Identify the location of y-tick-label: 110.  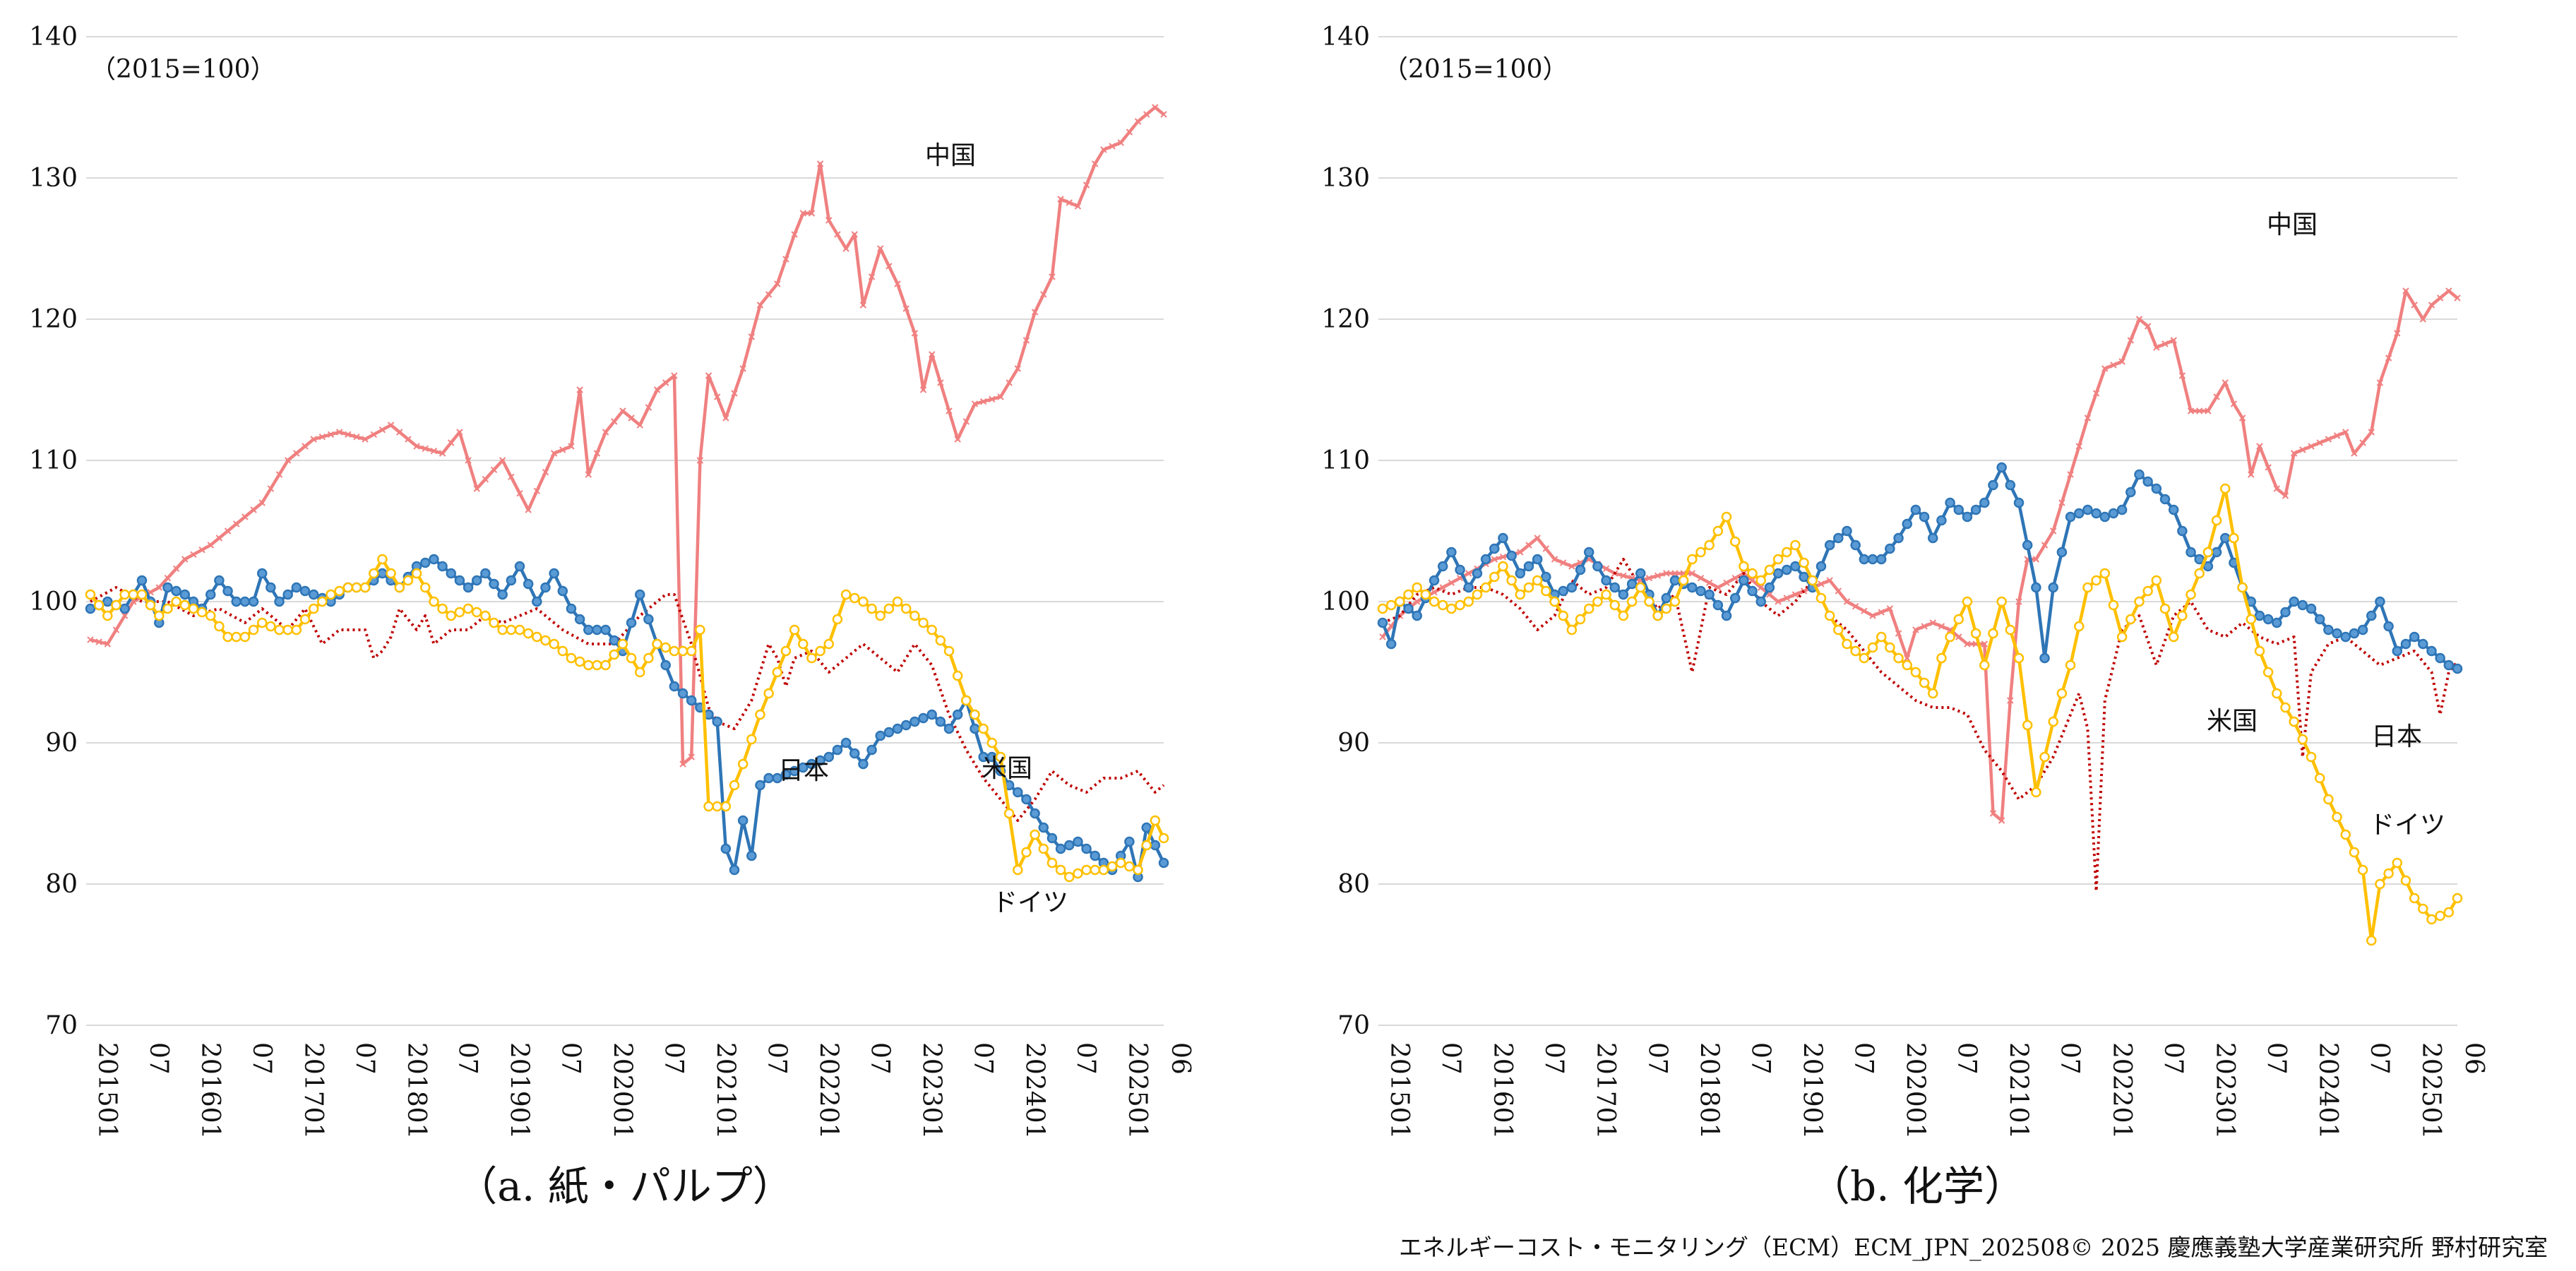
(1345, 461).